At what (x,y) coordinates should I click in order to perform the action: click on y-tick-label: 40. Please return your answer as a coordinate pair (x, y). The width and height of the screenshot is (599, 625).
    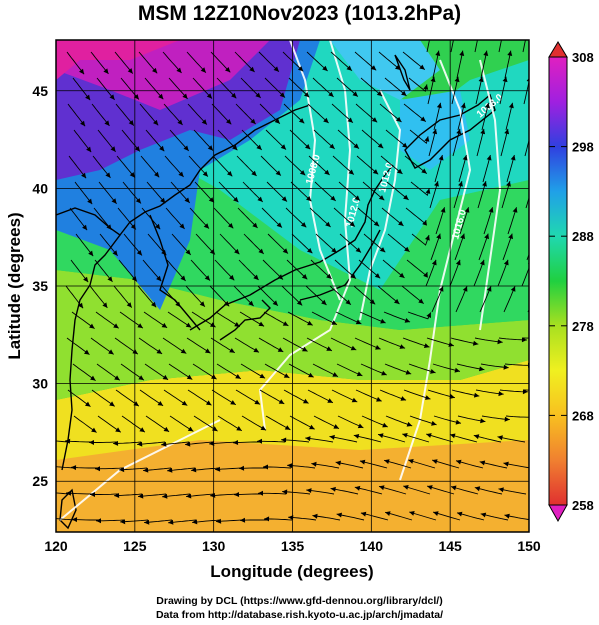
    Looking at the image, I should click on (40, 188).